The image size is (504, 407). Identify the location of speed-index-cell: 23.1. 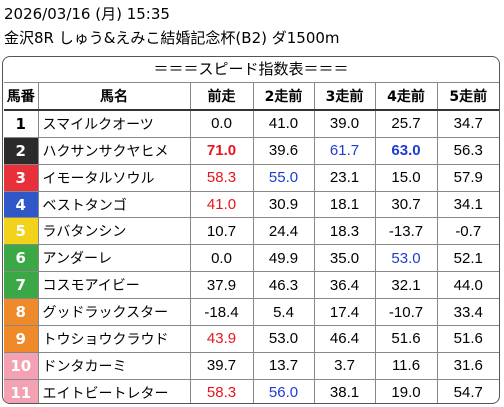
(344, 177).